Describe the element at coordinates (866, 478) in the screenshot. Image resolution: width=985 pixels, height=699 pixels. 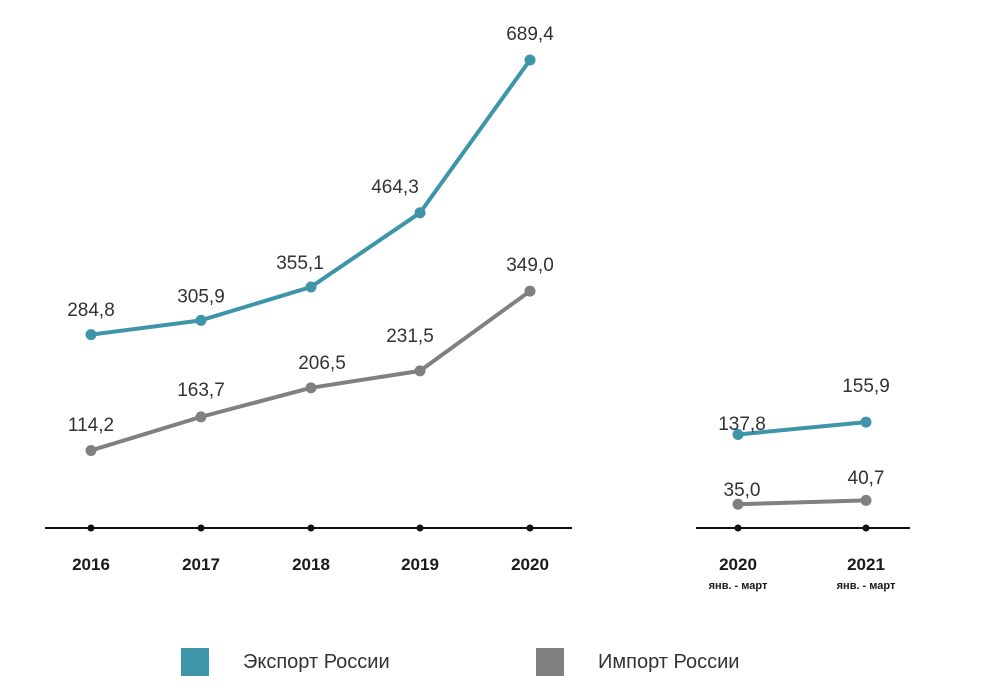
I see `data-label-import: 40,7` at that location.